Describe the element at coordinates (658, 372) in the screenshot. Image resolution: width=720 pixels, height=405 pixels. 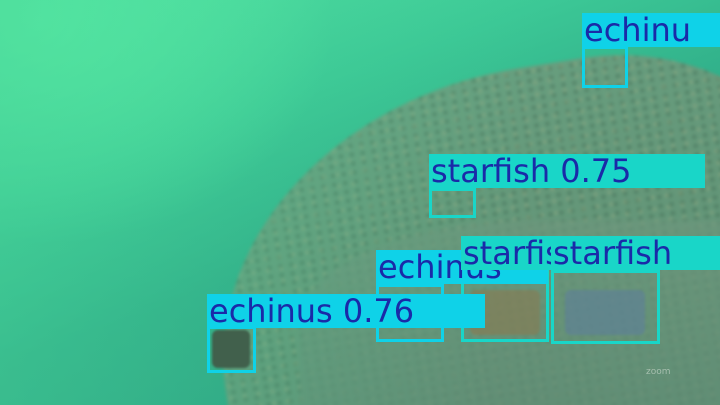
I see `watermark: zoom` at that location.